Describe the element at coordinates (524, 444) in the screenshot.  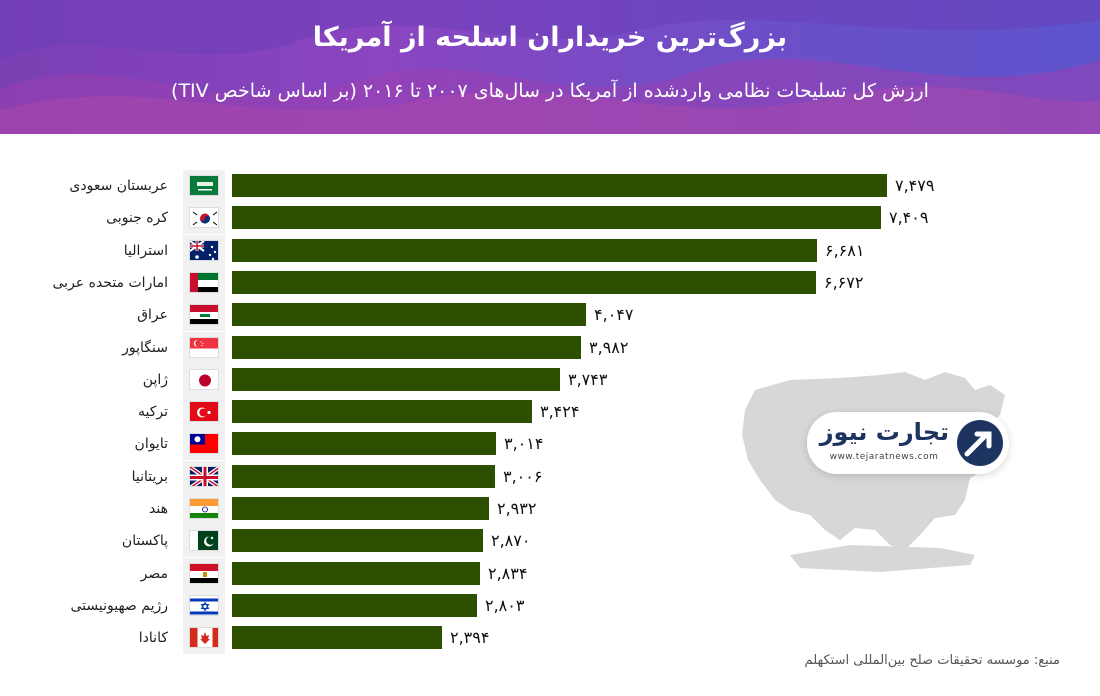
I see `value-label: ۳,۰۱۴` at that location.